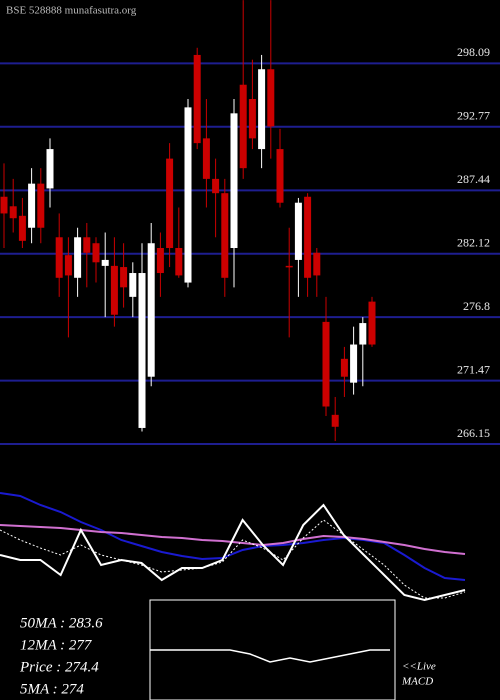 This screenshot has height=700, width=500. I want to click on y-tick-label: 271.47, so click(473, 369).